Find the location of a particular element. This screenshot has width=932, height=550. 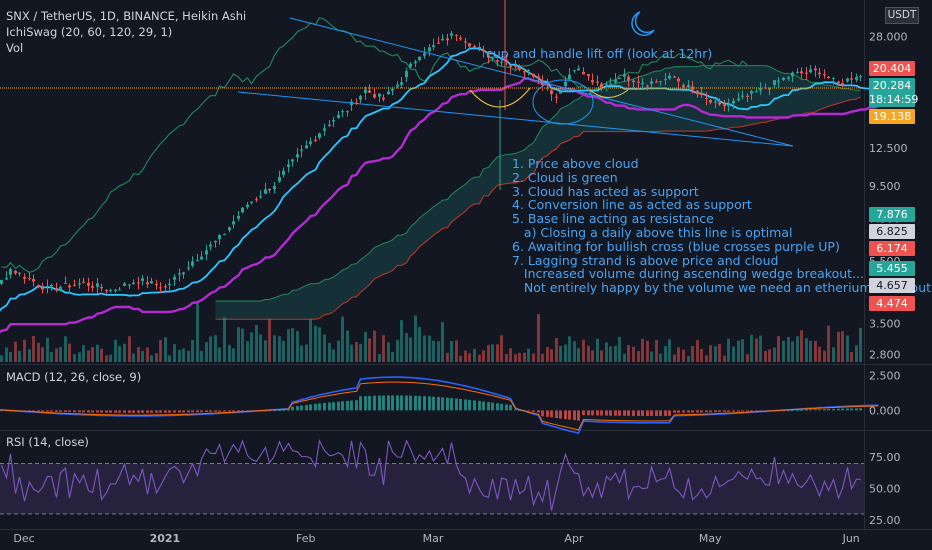

rsi-legend: RSI (14, close) is located at coordinates (47, 442).